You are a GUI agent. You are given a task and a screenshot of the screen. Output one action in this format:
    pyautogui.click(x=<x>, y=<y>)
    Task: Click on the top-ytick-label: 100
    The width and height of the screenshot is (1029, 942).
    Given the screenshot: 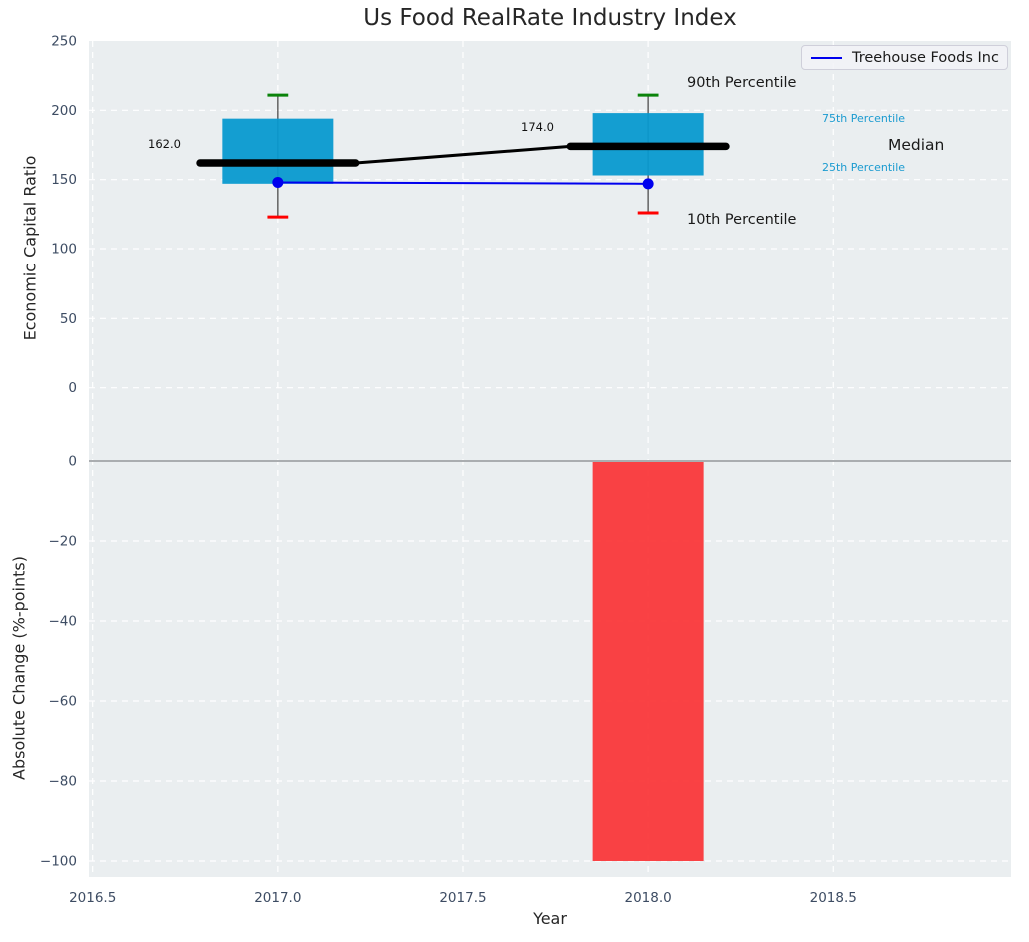 What is the action you would take?
    pyautogui.click(x=64, y=250)
    